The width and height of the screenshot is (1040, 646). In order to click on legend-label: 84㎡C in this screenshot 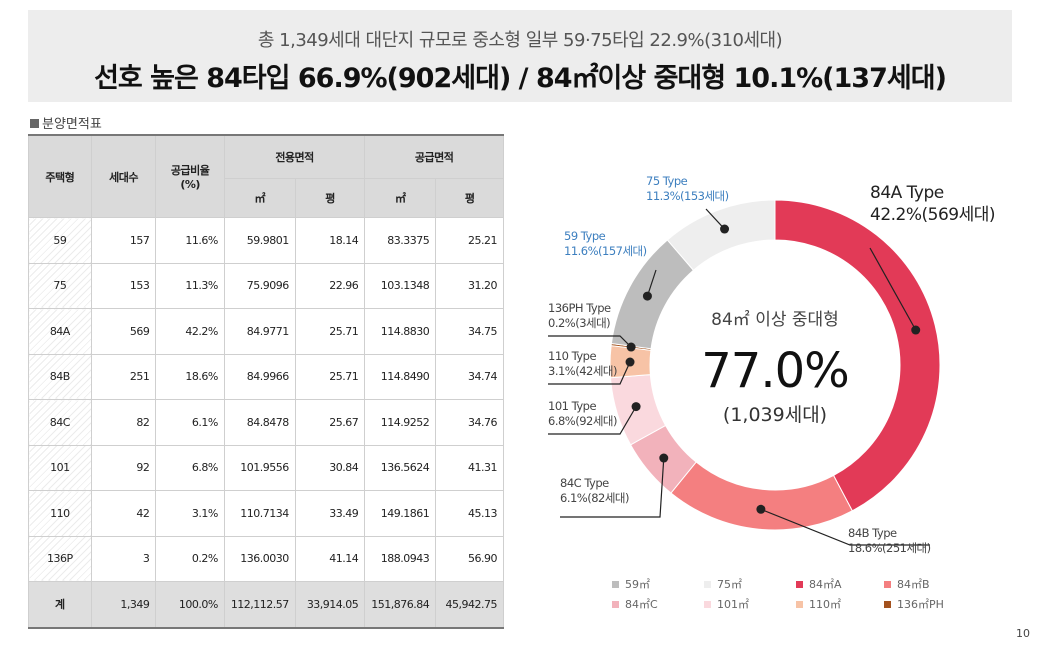, I will do `click(641, 604)`.